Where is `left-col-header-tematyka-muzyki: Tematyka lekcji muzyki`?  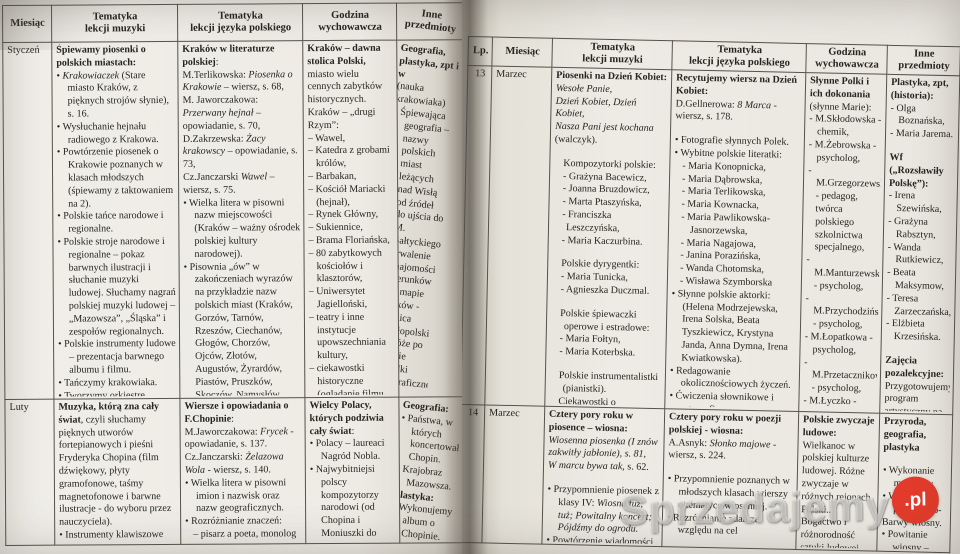
left-col-header-tematyka-muzyki: Tematyka lekcji muzyki is located at coordinates (114, 23).